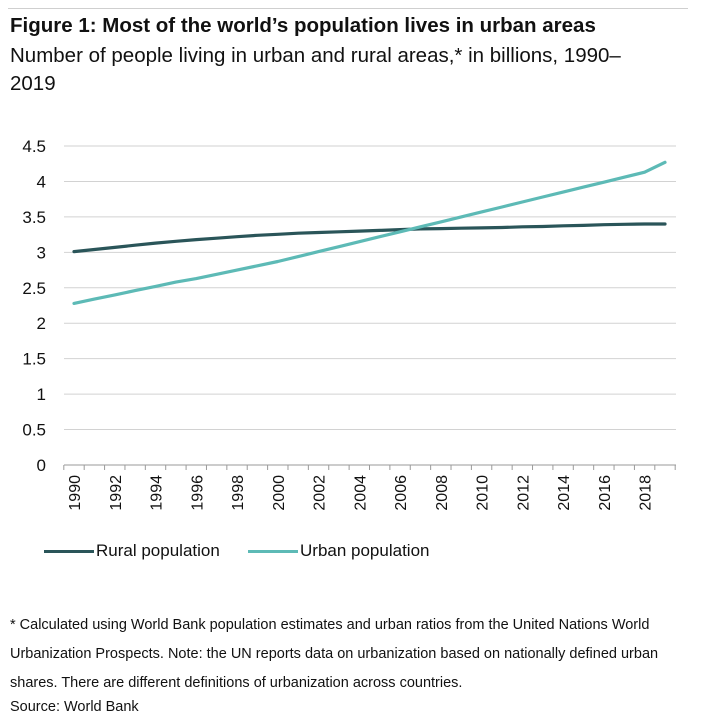 The width and height of the screenshot is (704, 725). Describe the element at coordinates (483, 493) in the screenshot. I see `x-tick-label: 2010` at that location.